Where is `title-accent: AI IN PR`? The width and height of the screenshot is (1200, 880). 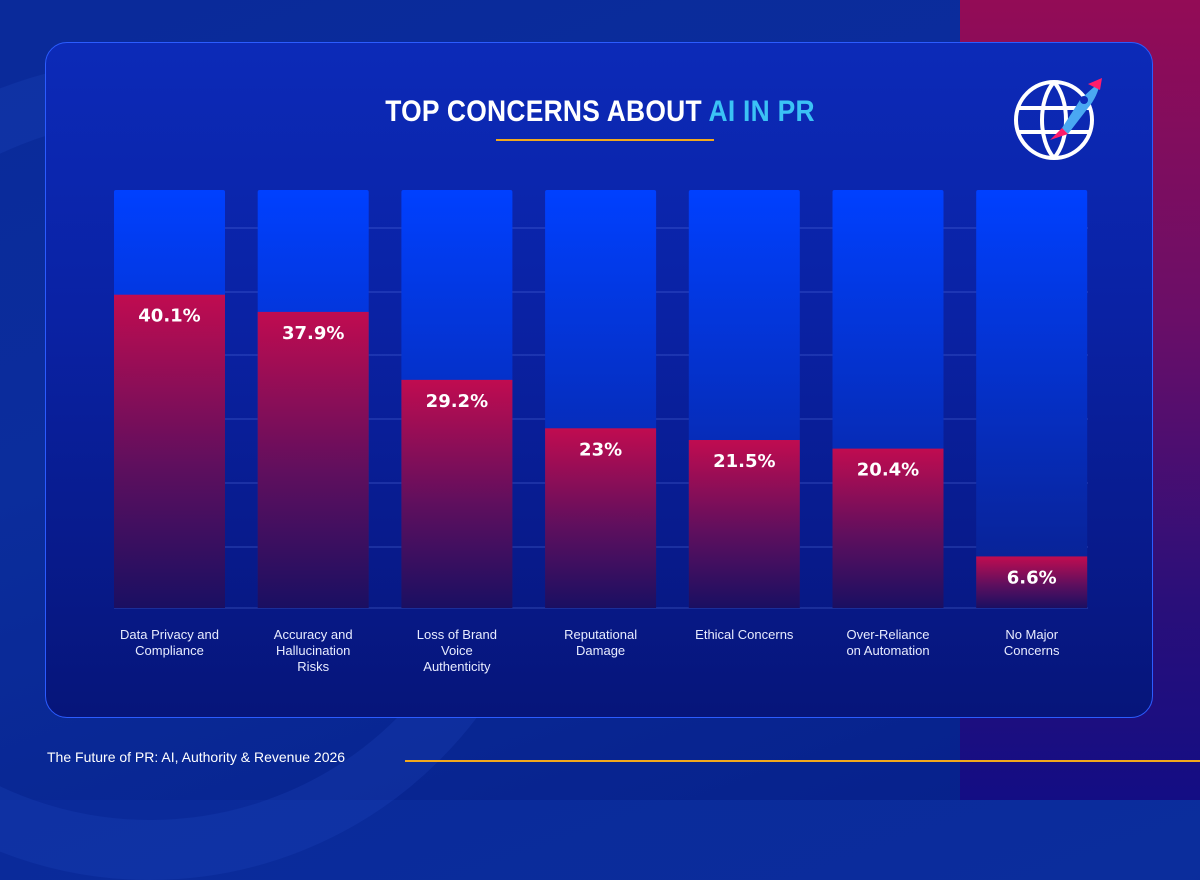 title-accent: AI IN PR is located at coordinates (761, 111).